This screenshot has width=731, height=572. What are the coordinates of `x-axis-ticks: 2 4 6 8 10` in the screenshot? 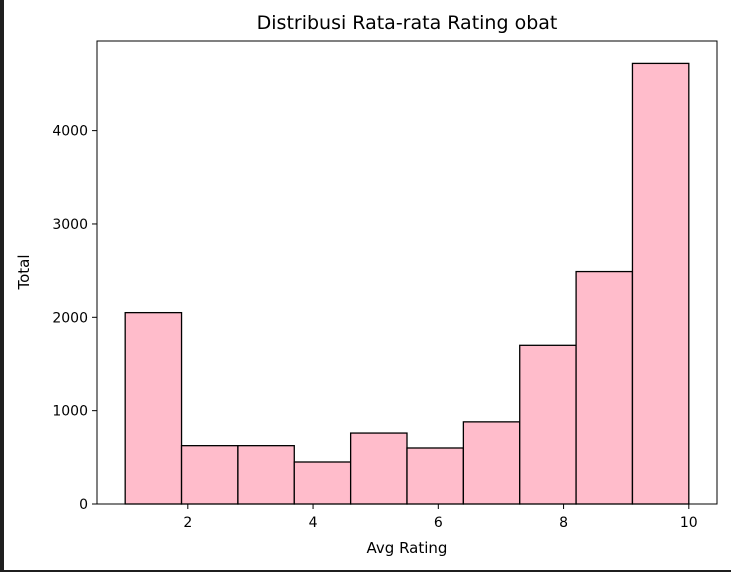 It's located at (440, 517).